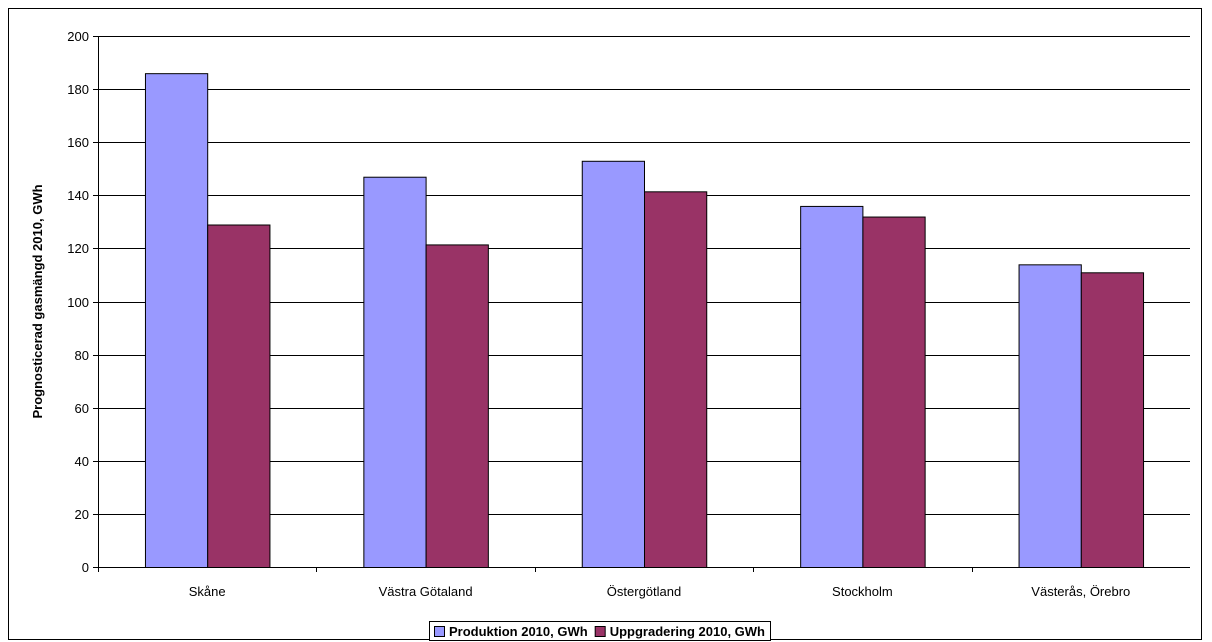  What do you see at coordinates (426, 591) in the screenshot?
I see `x-tick-label: Västra Götaland` at bounding box center [426, 591].